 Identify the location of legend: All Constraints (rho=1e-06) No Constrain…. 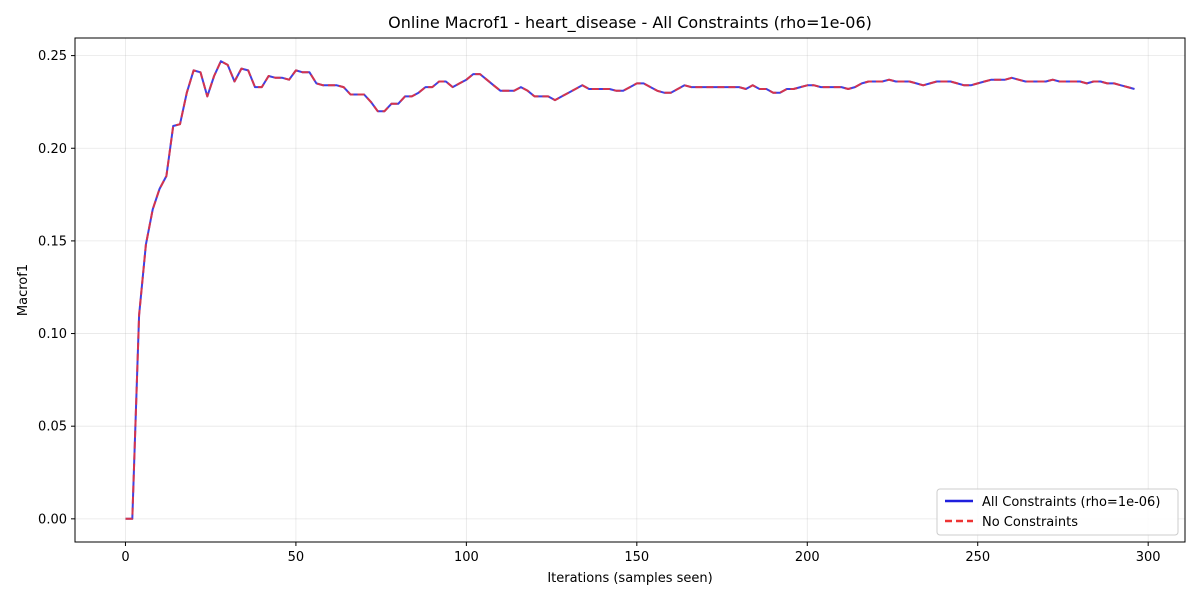
(1057, 512).